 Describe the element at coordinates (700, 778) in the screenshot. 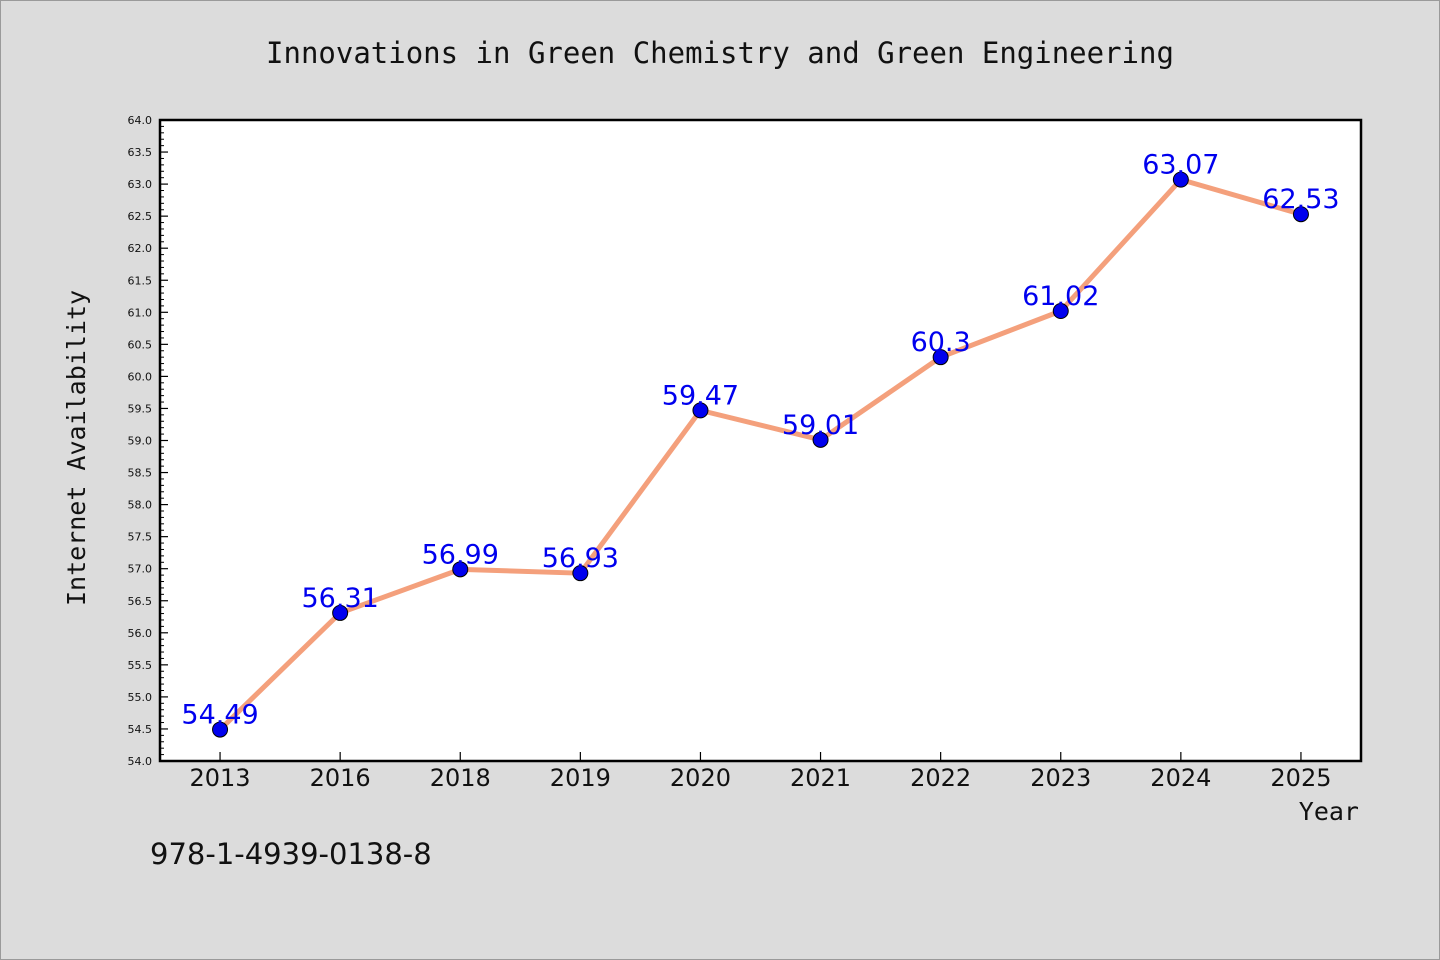

I see `x-tick-label: 2020` at that location.